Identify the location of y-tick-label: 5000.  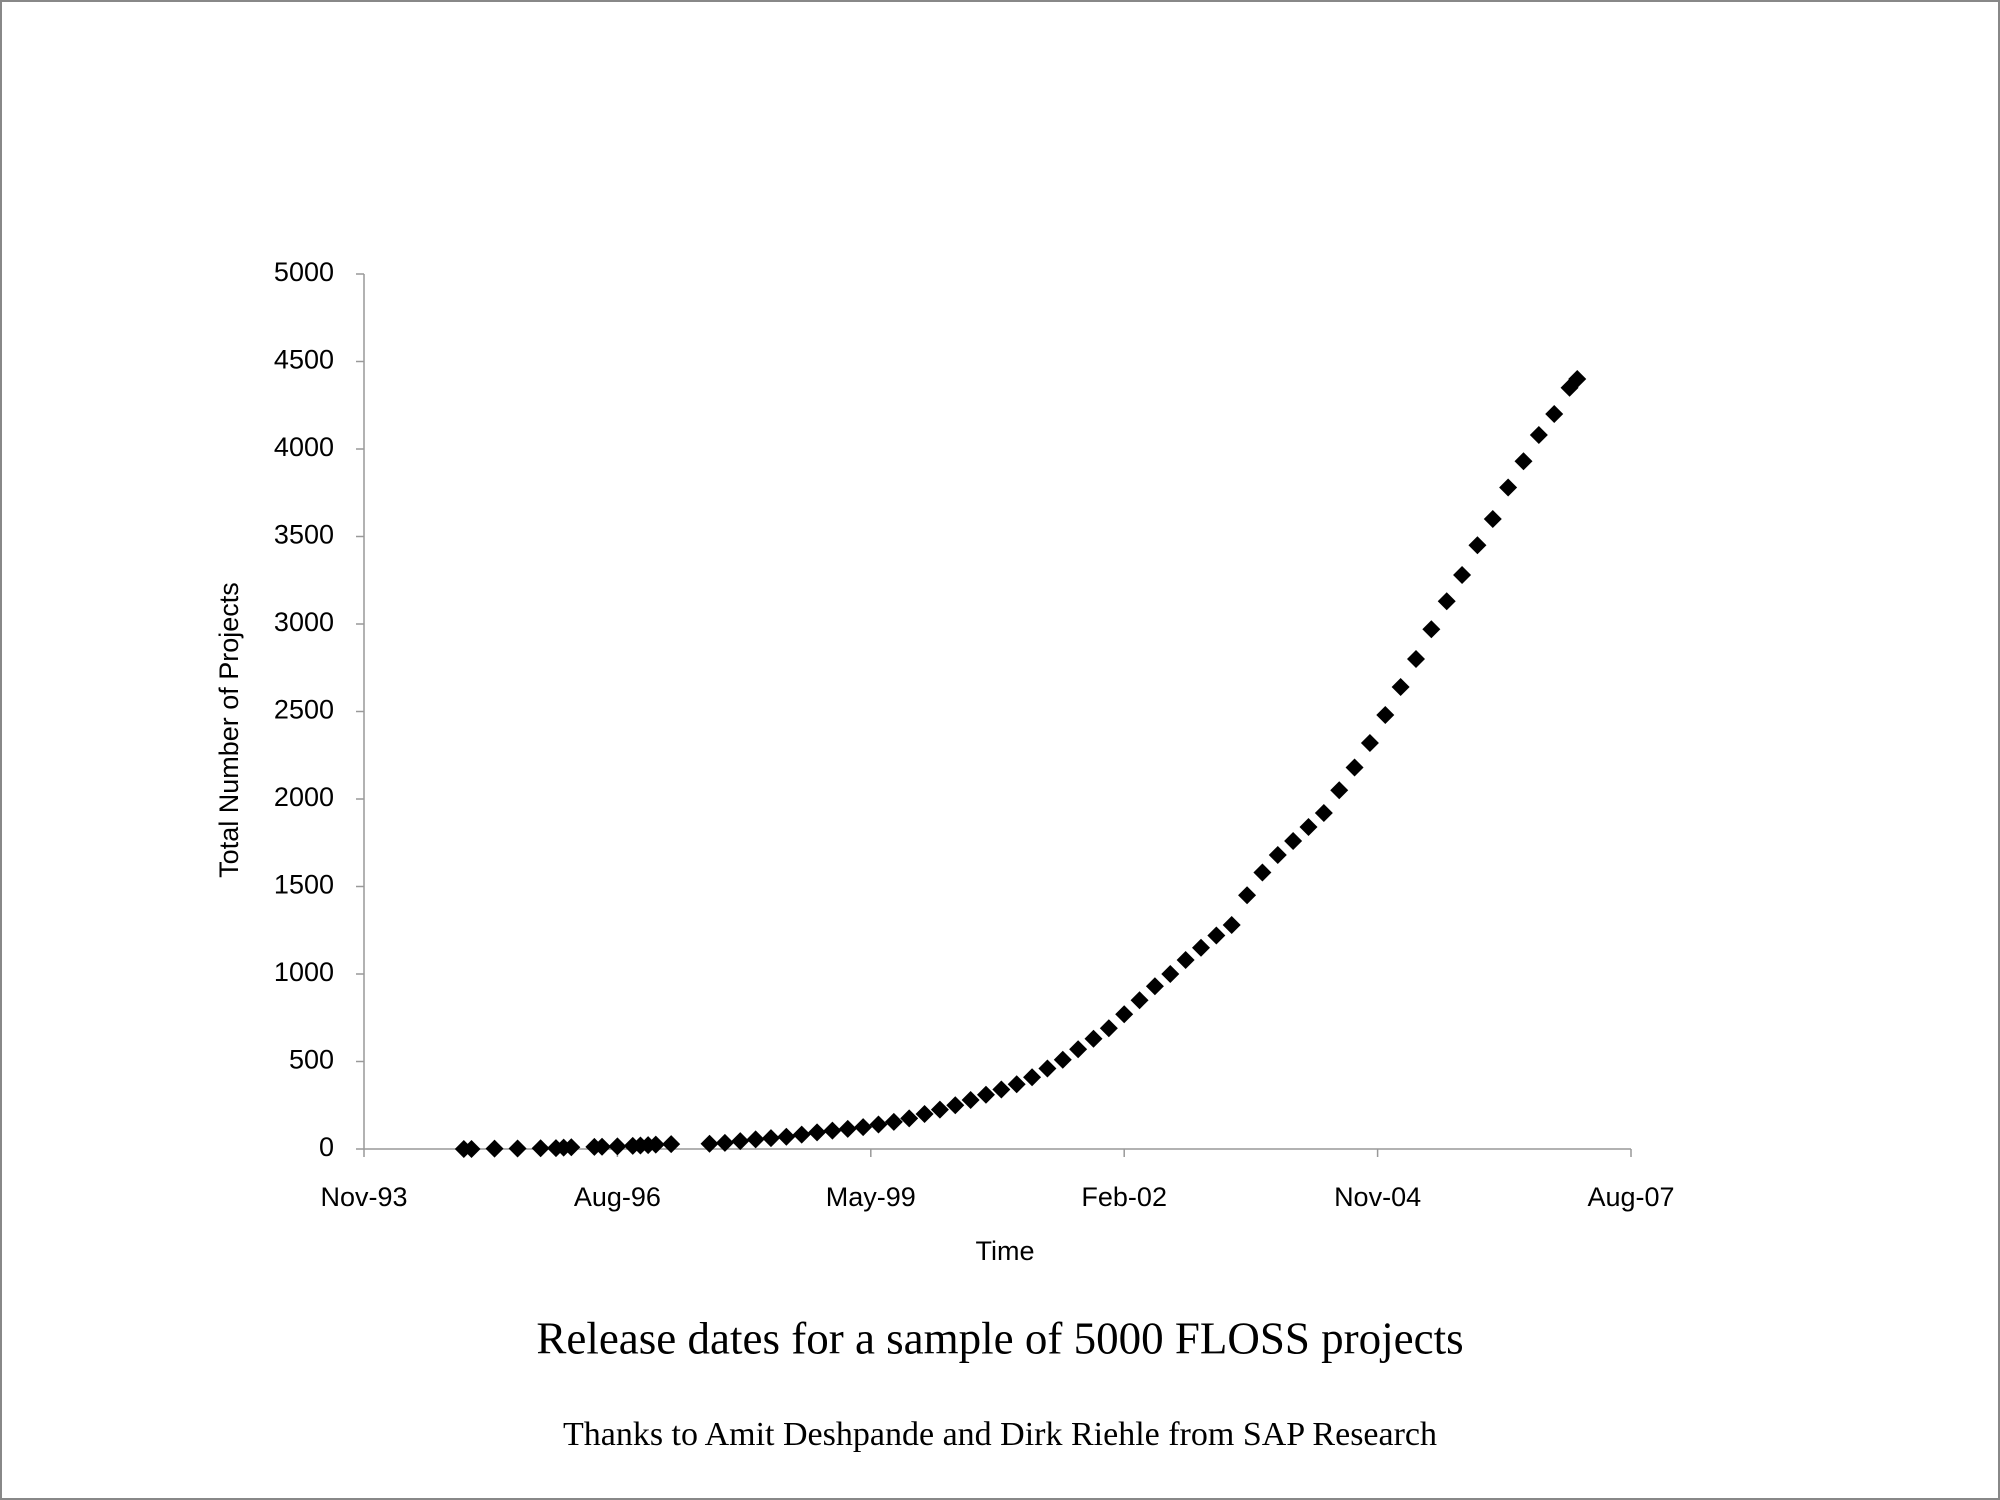
(304, 272).